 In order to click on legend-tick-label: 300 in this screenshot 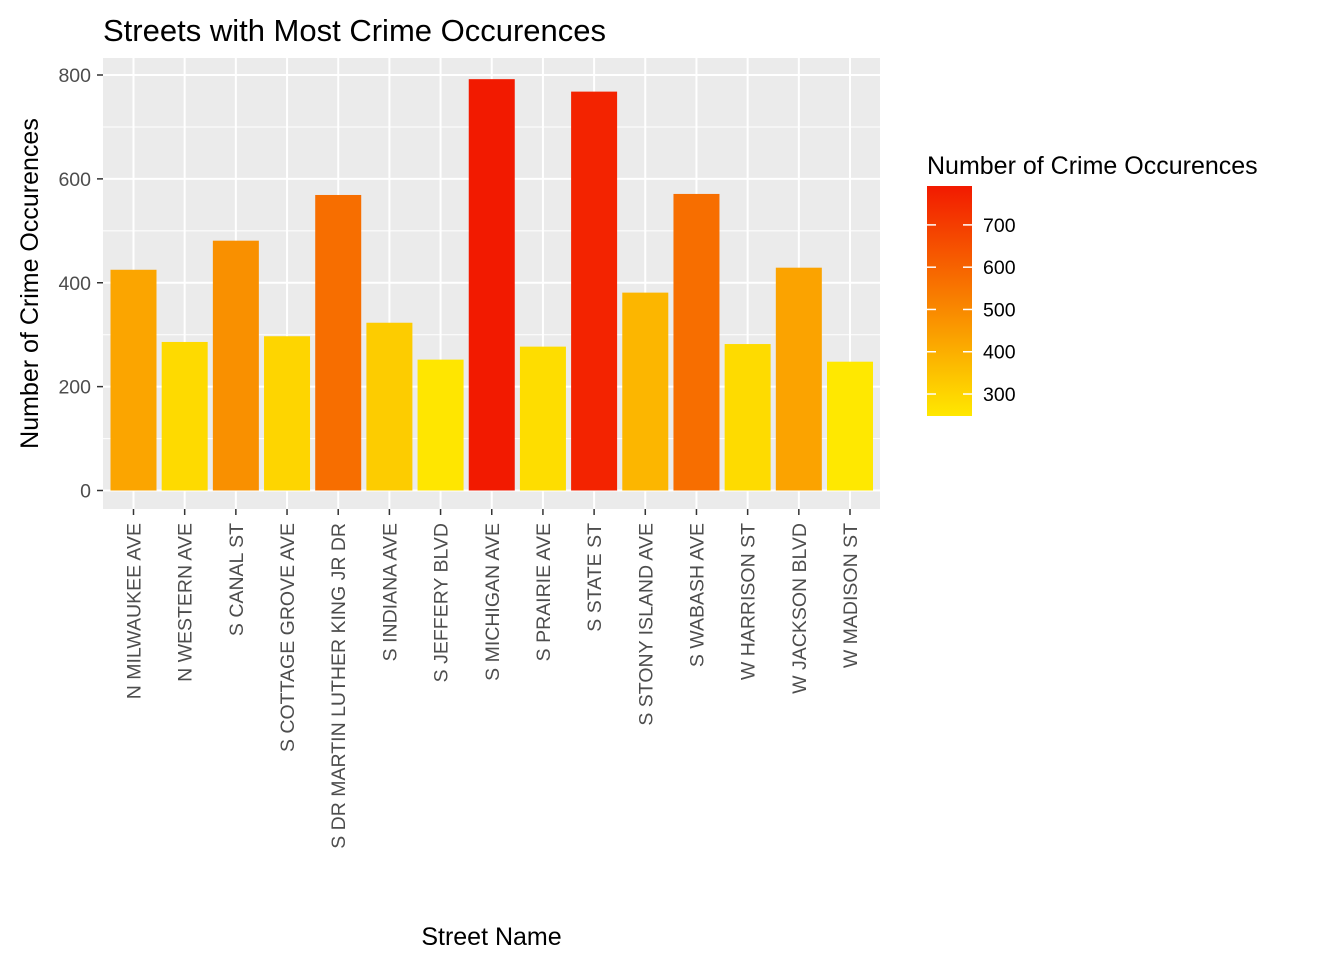, I will do `click(999, 395)`.